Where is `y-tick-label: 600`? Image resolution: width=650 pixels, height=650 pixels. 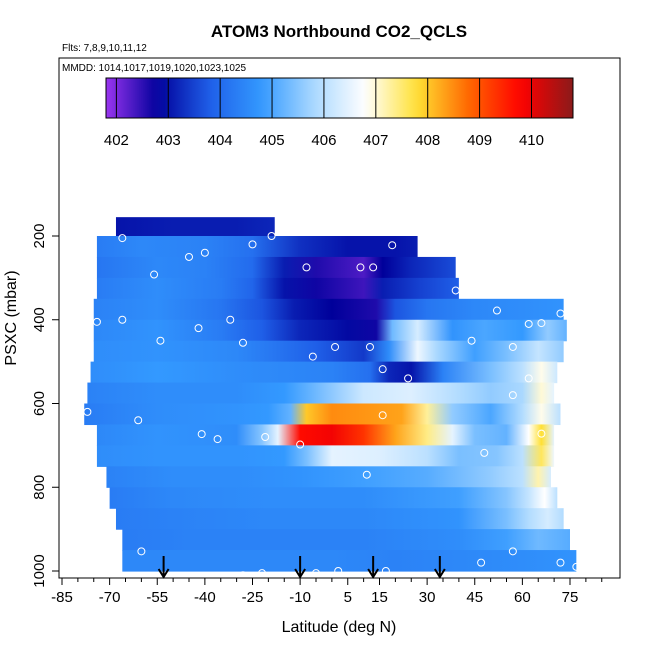 y-tick-label: 600 is located at coordinates (39, 403).